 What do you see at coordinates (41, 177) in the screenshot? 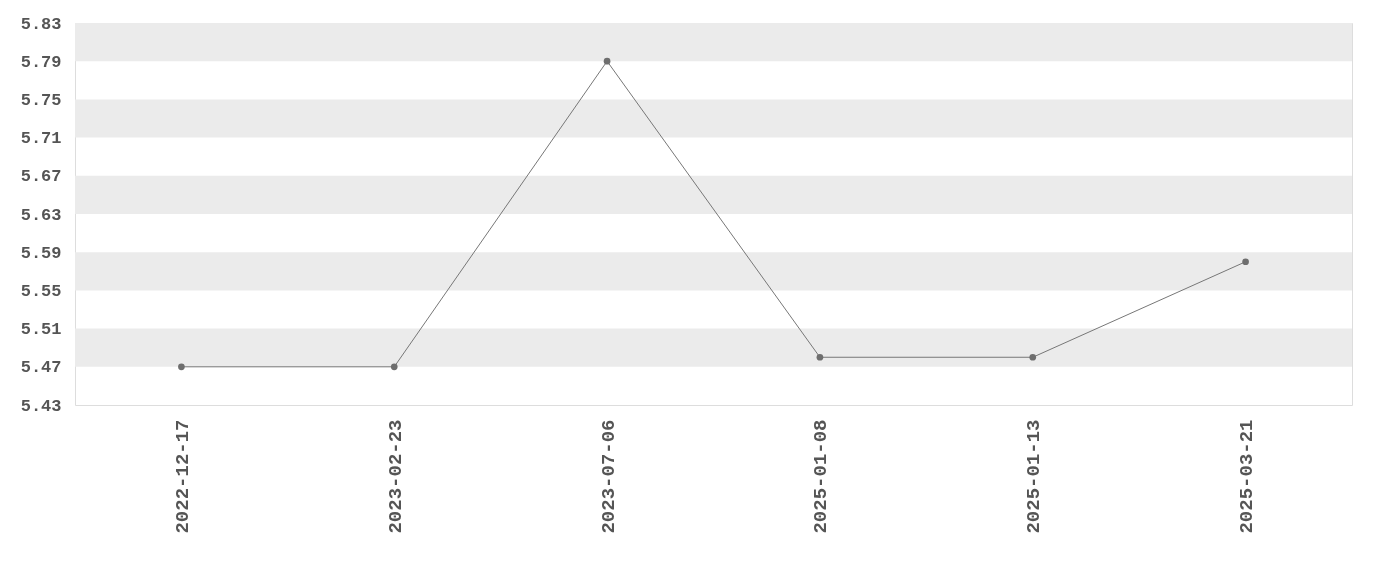
I see `y-tick-label: 5.67` at bounding box center [41, 177].